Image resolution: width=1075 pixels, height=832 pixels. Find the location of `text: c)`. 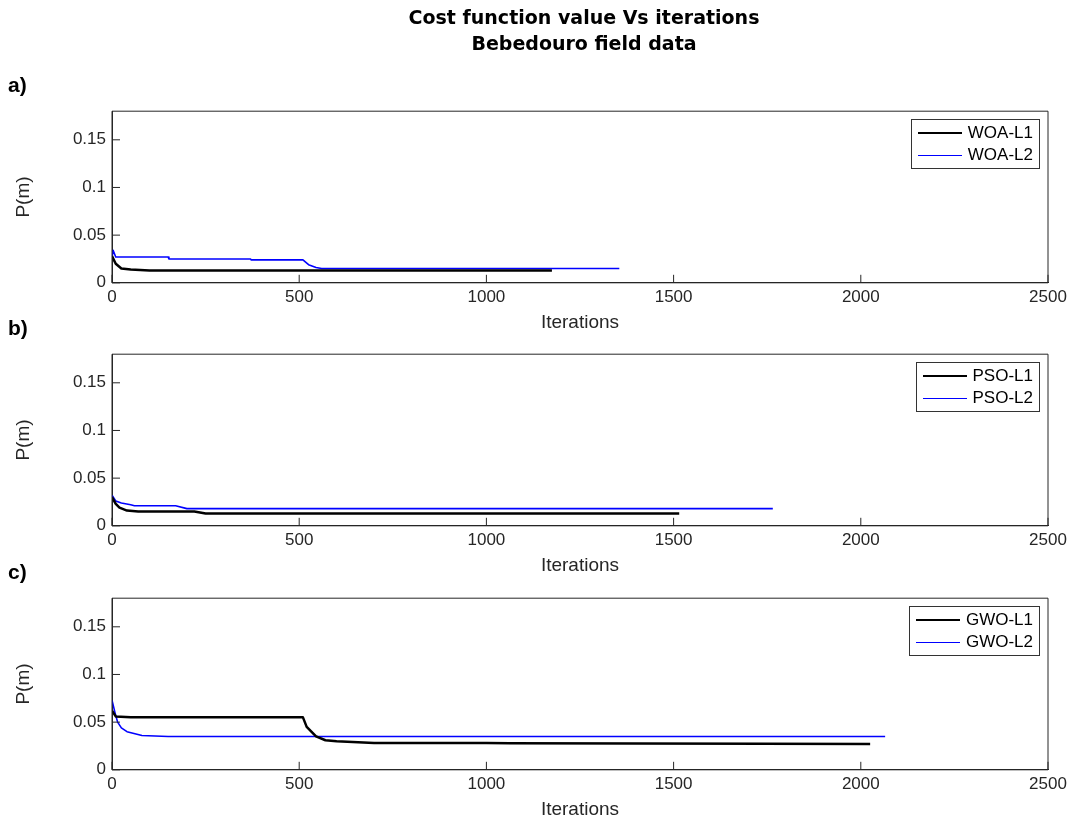

text: c) is located at coordinates (17, 572).